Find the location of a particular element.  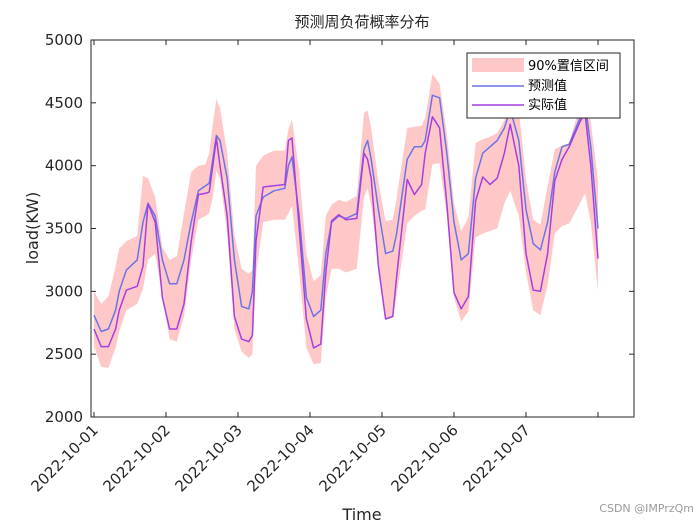

x-tick-label: 2022-10-07 is located at coordinates (496, 458).